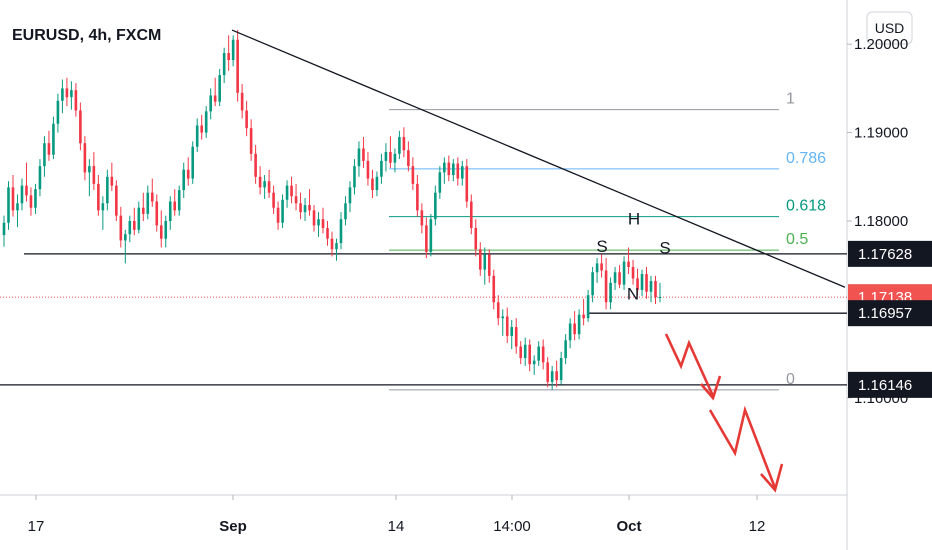  Describe the element at coordinates (397, 515) in the screenshot. I see `time-axis: 17 Sep 14 14:00 Oct 12` at that location.